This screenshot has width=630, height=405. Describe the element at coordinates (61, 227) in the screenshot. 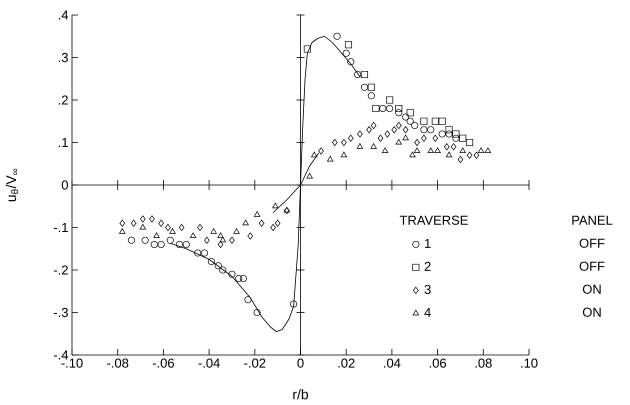

I see `y-tick-label: -.1` at that location.